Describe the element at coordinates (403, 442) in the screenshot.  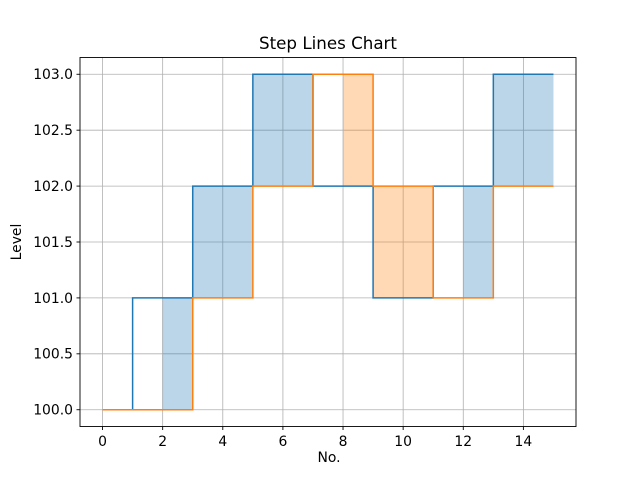
I see `x-tick-label: 10` at that location.